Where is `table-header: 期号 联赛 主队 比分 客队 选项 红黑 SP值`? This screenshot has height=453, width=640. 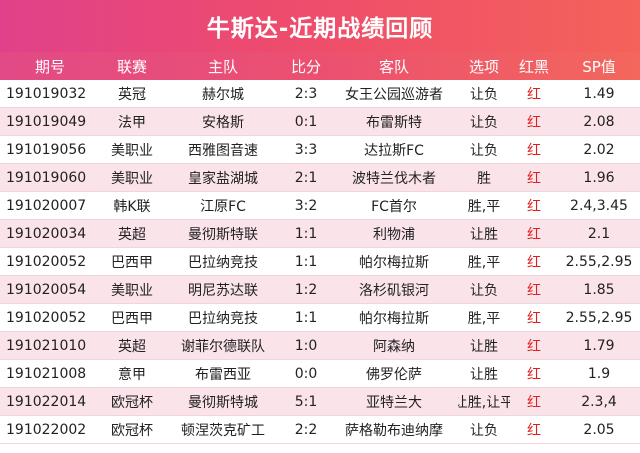
table-header: 期号 联赛 主队 比分 客队 选项 红黑 SP值 is located at coordinates (320, 66).